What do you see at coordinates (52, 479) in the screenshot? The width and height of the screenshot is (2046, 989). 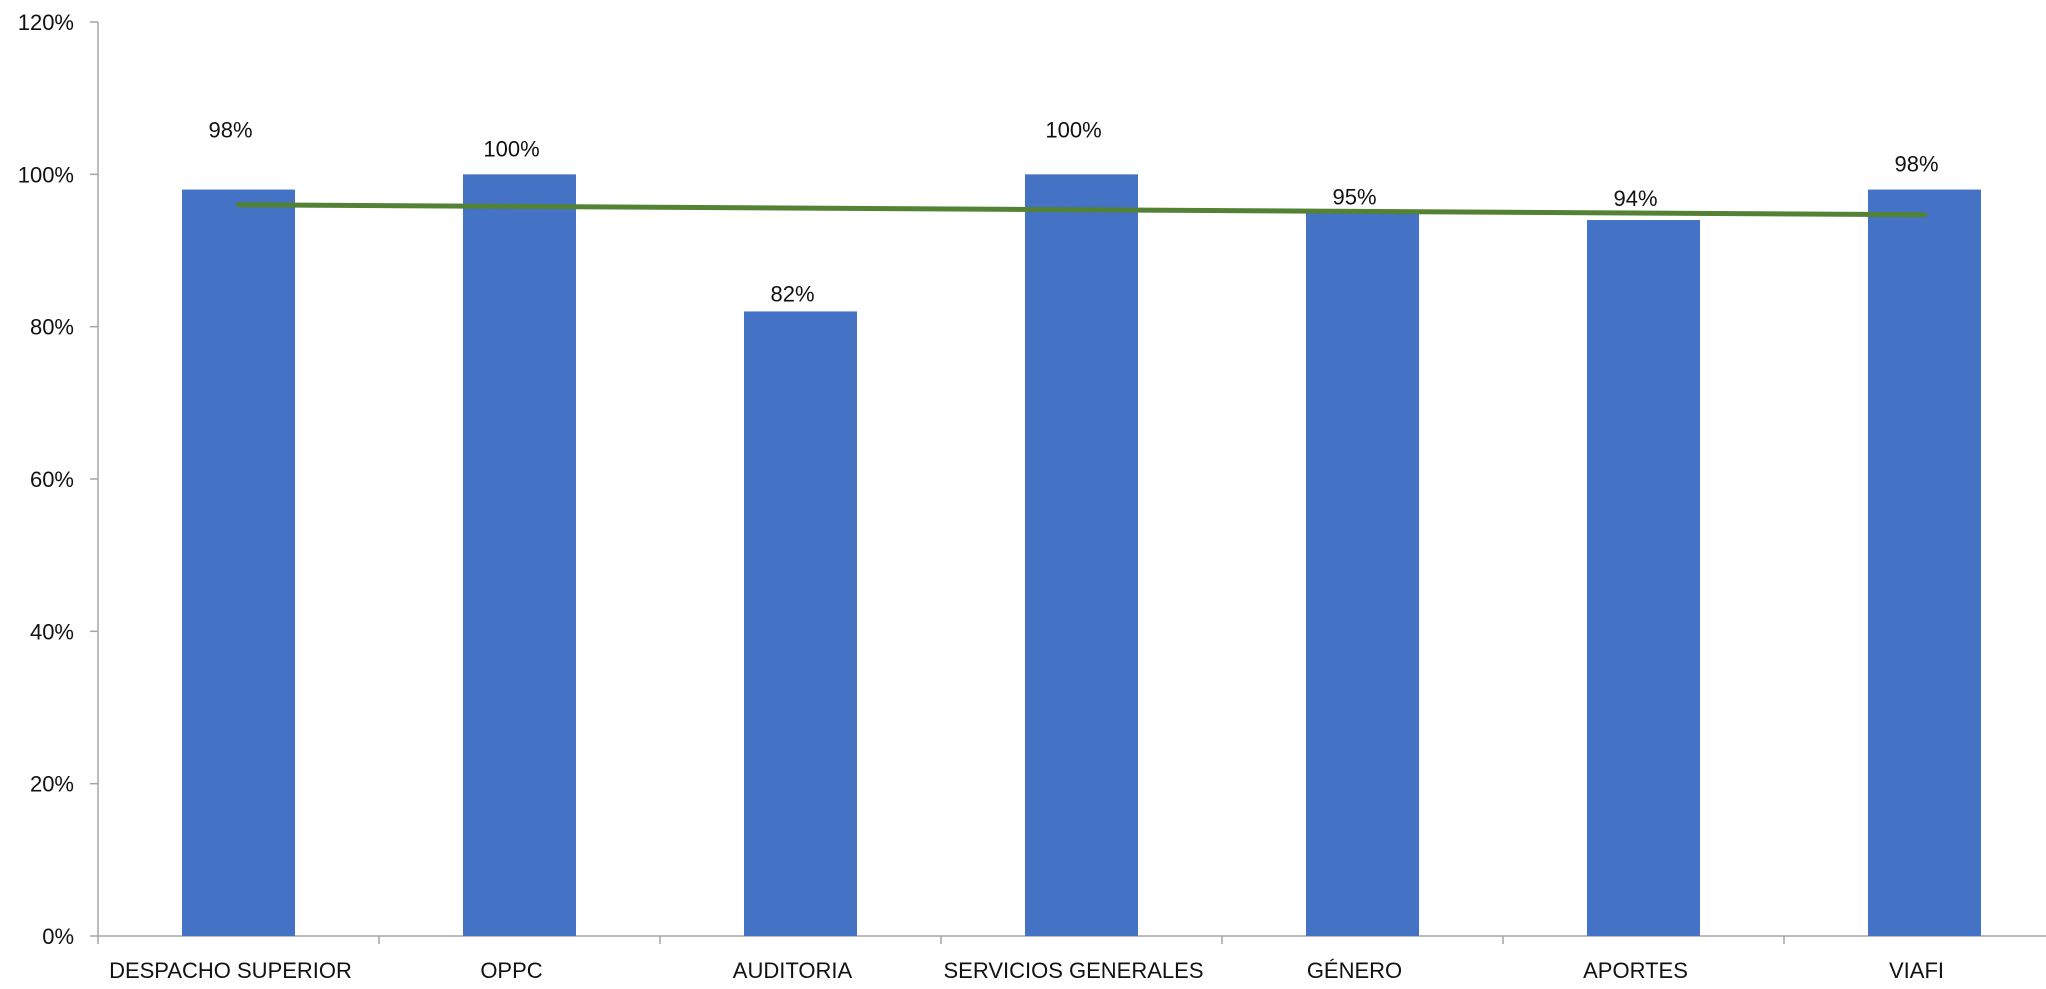 I see `y-tick-label: 60%` at bounding box center [52, 479].